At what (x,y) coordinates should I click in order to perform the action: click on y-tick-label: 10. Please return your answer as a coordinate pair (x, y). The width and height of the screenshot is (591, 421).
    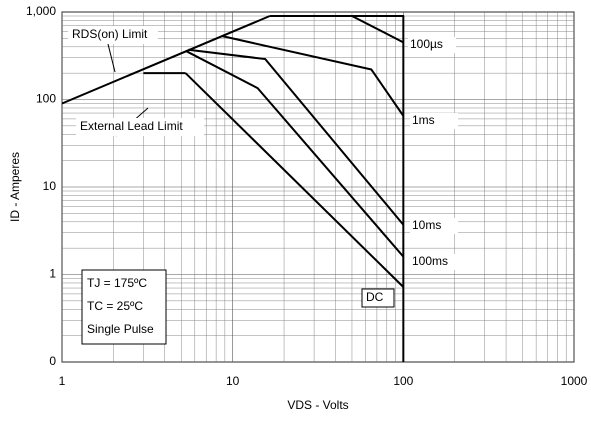
    Looking at the image, I should click on (50, 186).